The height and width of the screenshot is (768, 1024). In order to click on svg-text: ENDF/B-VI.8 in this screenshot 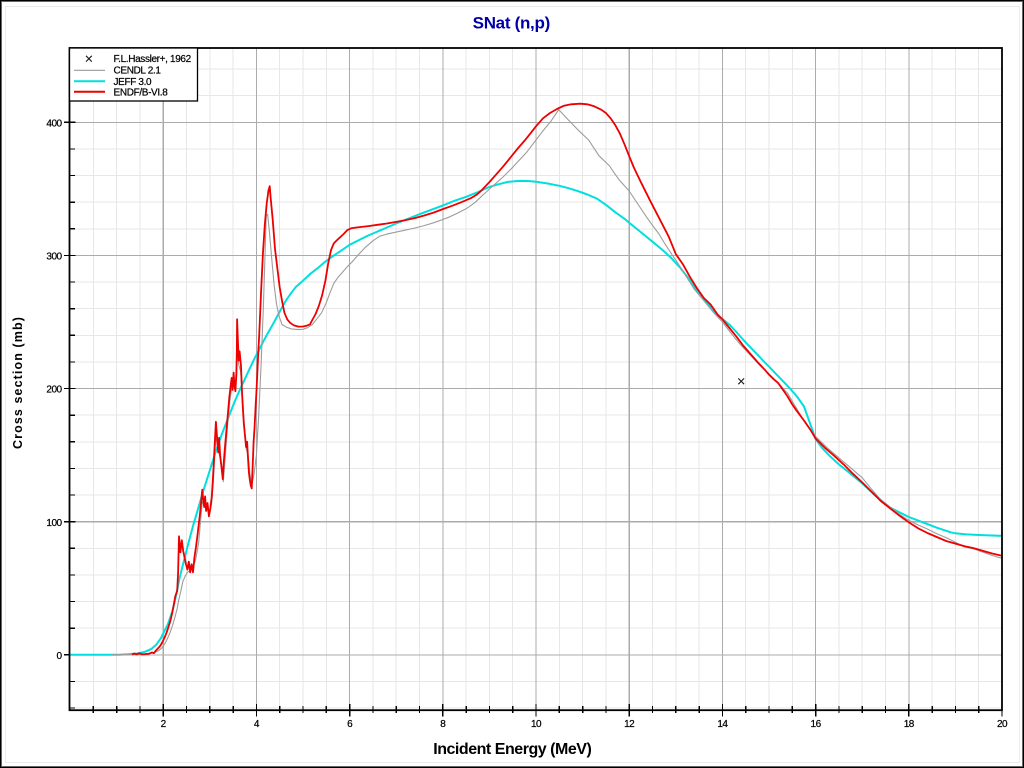, I will do `click(141, 93)`.